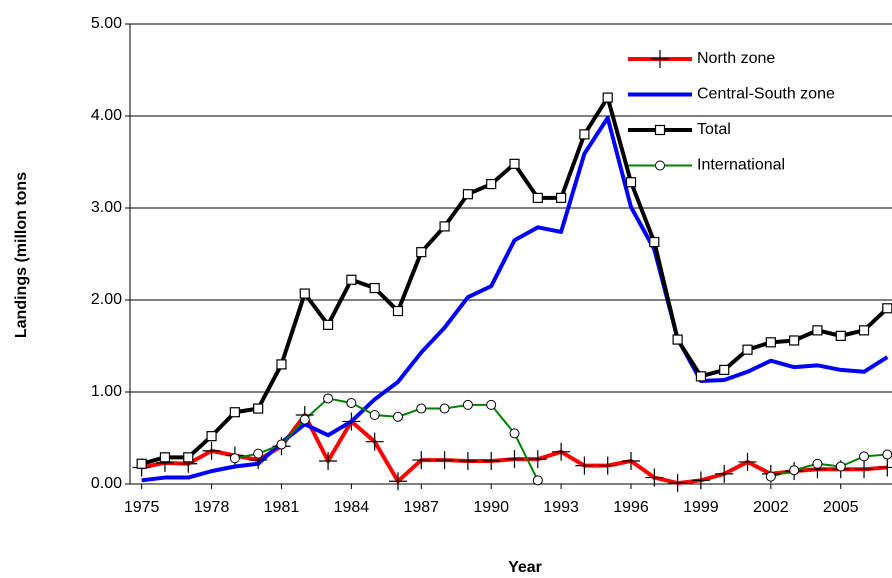  What do you see at coordinates (106, 23) in the screenshot?
I see `y-tick-label: 5.00` at bounding box center [106, 23].